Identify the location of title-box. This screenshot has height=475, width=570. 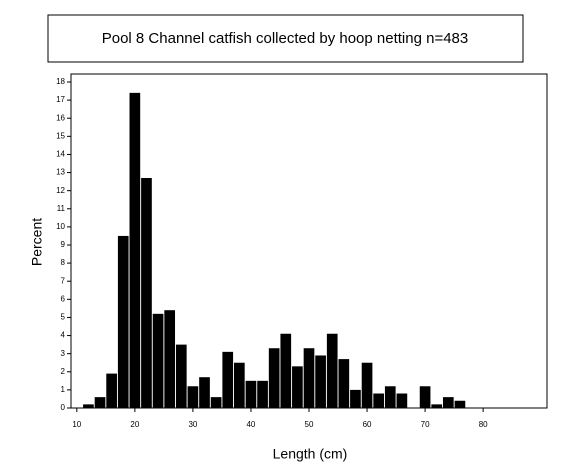
(285, 38).